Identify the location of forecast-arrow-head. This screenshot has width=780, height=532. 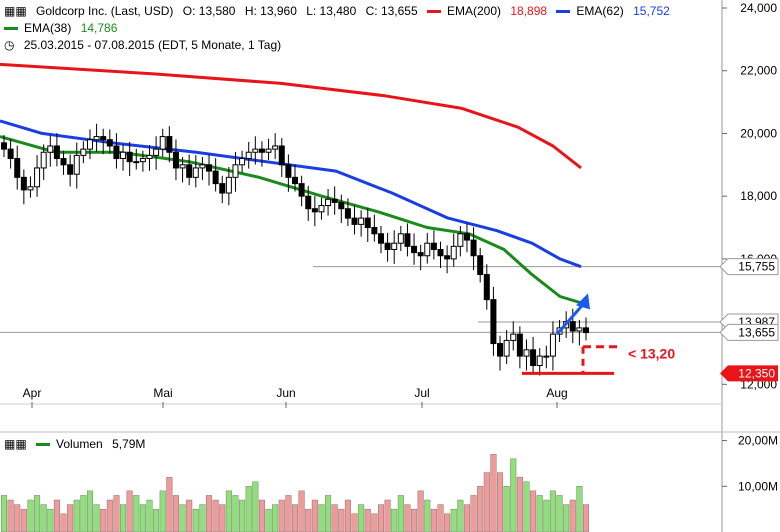
(583, 301).